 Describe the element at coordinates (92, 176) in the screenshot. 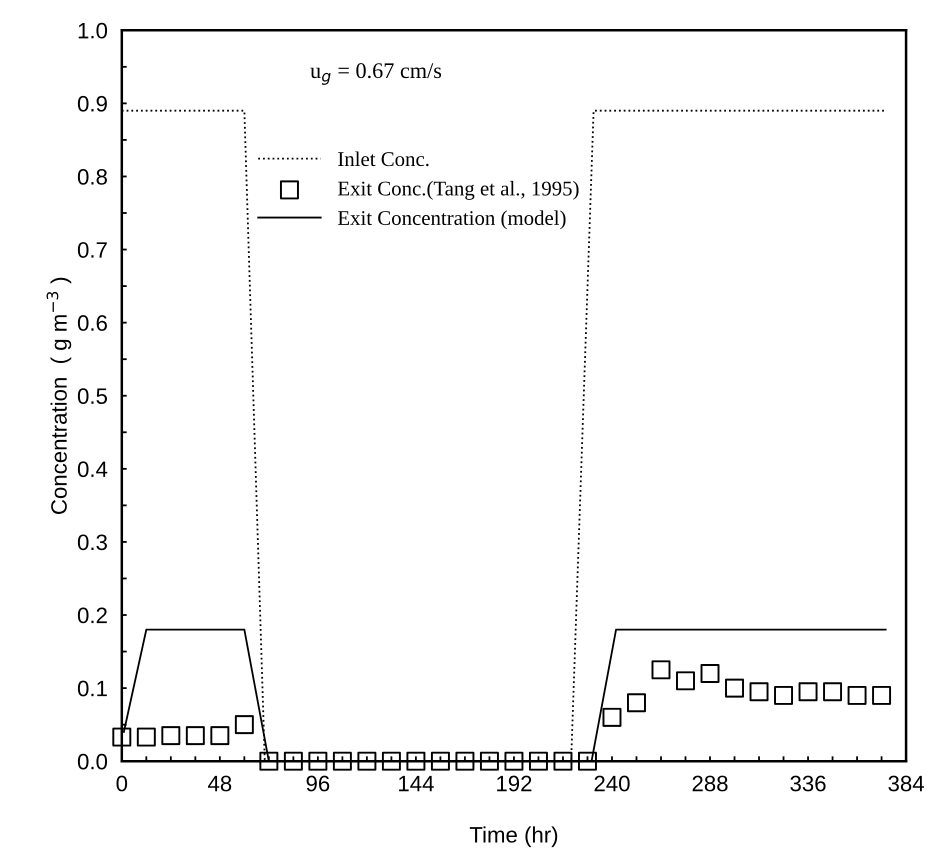

I see `y-tick-label: 0.8` at that location.